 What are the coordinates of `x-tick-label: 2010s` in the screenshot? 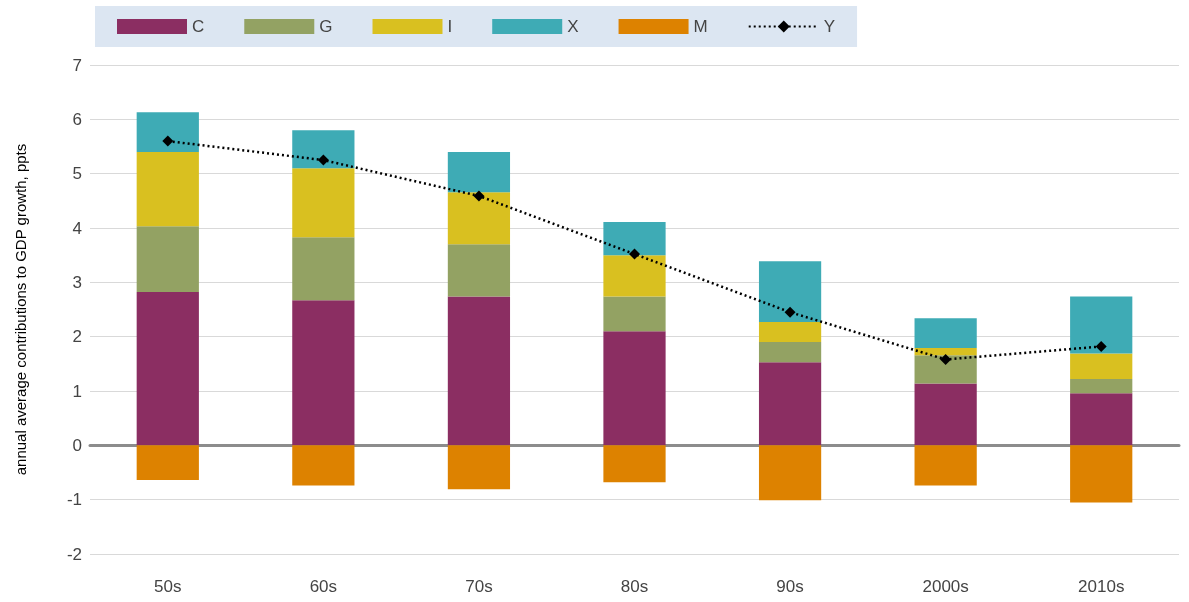 It's located at (1101, 586).